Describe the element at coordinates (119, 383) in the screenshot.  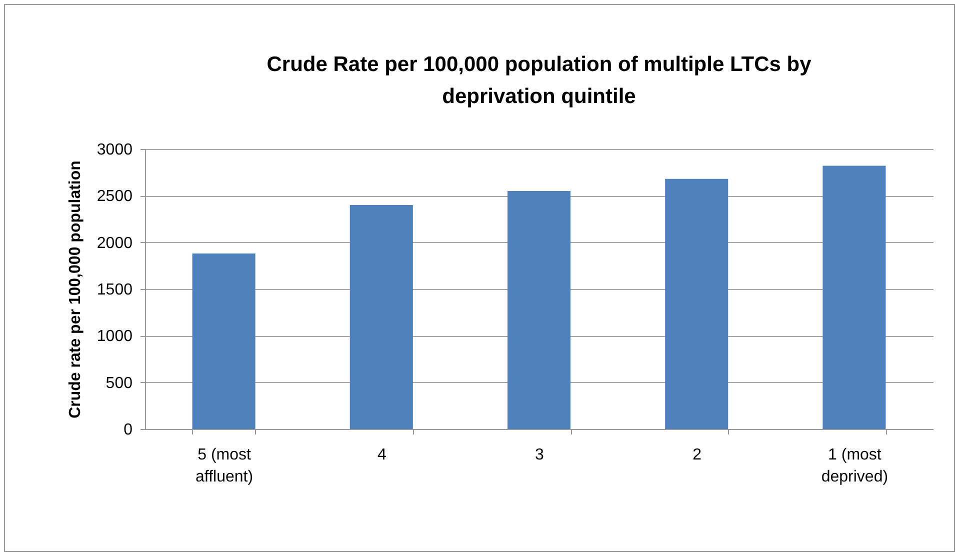
I see `y-tick-label: 500` at that location.